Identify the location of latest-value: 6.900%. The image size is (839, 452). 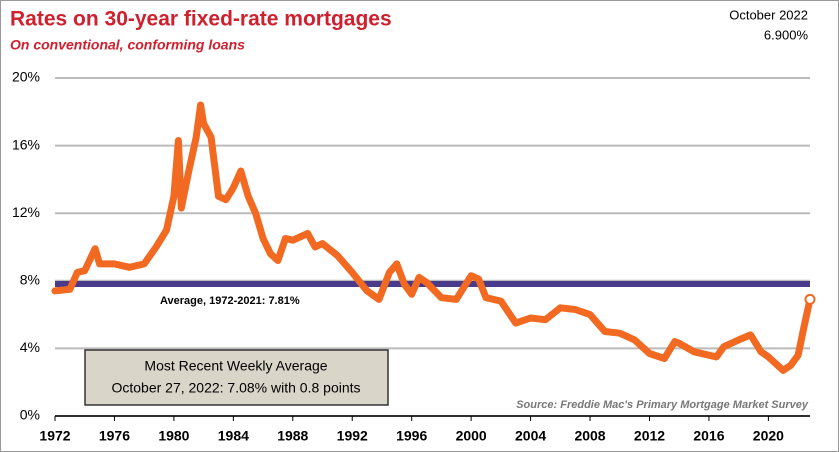
(786, 34).